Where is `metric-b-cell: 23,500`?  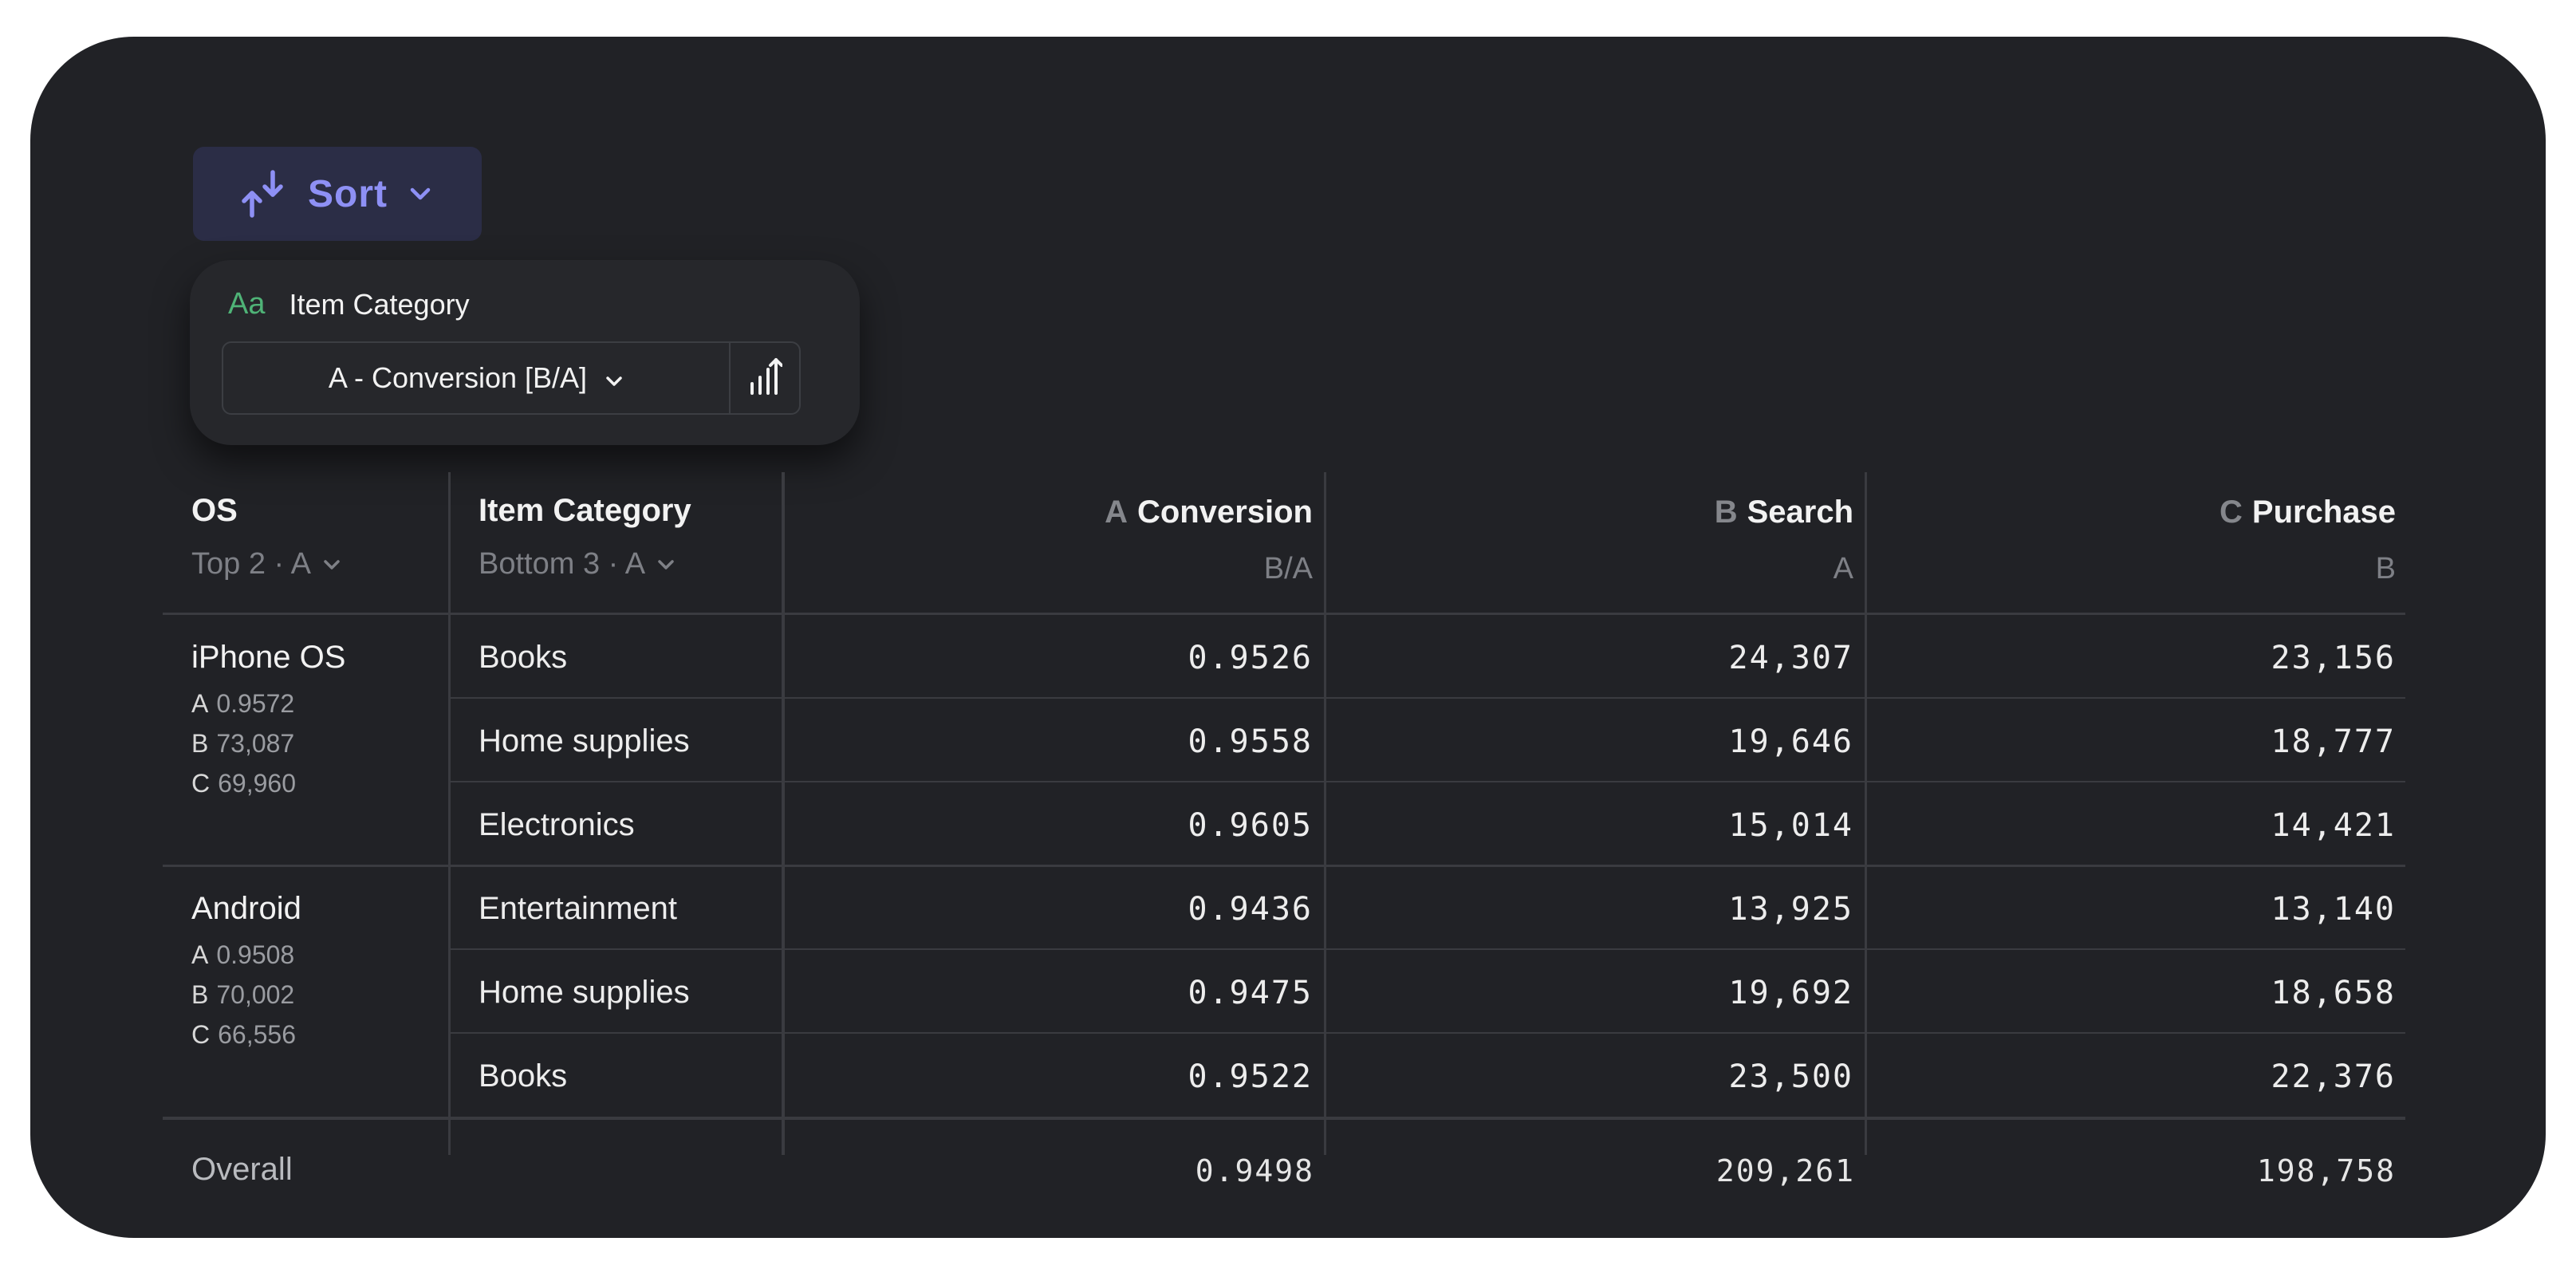 metric-b-cell: 23,500 is located at coordinates (1790, 1077).